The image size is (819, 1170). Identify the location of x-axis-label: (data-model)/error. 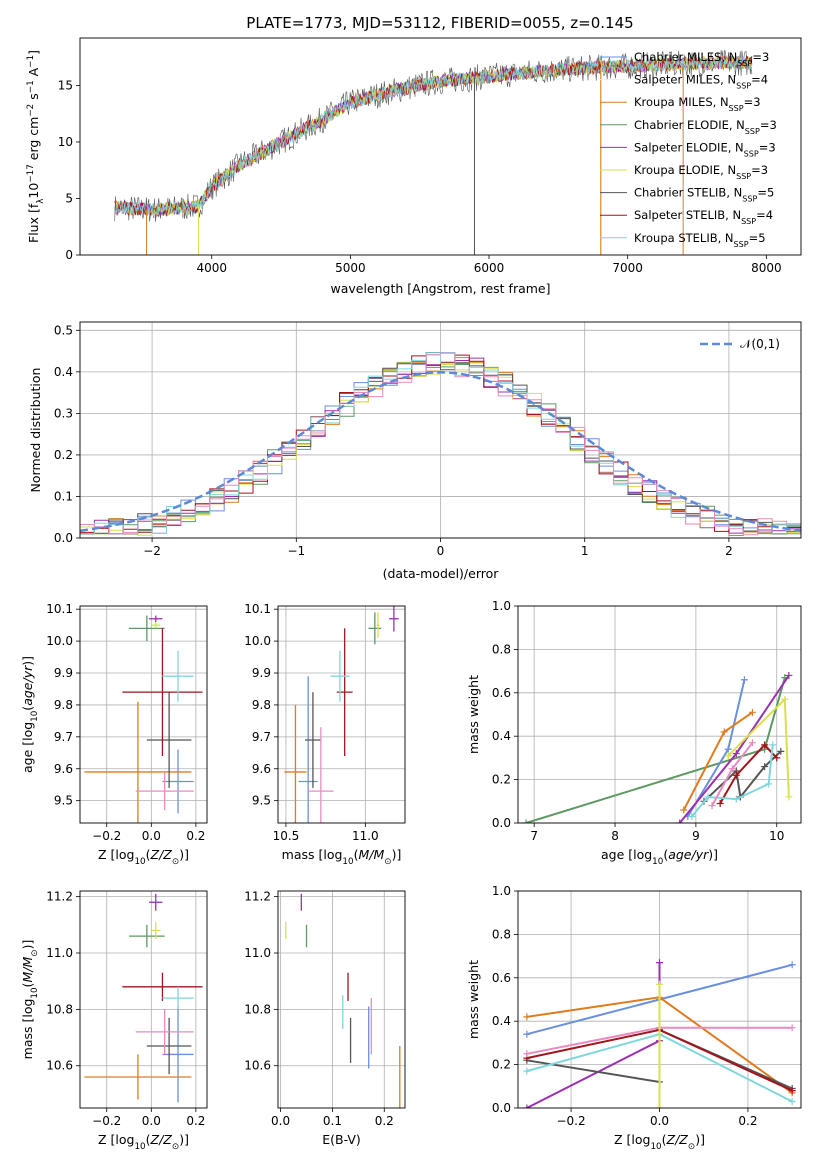
(441, 573).